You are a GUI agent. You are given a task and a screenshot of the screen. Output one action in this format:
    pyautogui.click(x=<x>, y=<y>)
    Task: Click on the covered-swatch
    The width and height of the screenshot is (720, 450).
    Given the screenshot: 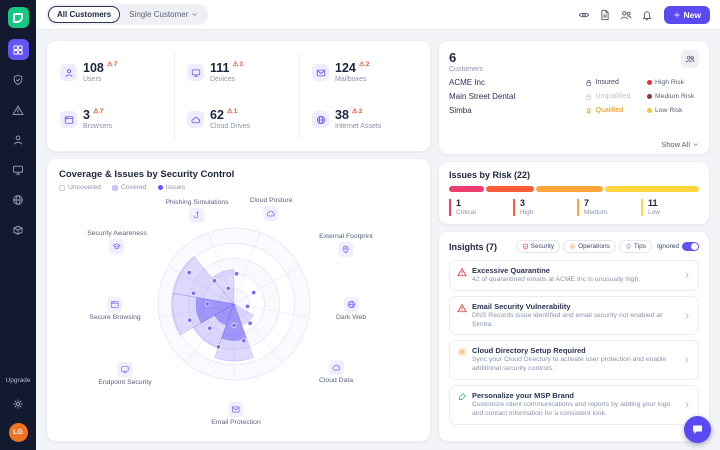 What is the action you would take?
    pyautogui.click(x=114, y=187)
    